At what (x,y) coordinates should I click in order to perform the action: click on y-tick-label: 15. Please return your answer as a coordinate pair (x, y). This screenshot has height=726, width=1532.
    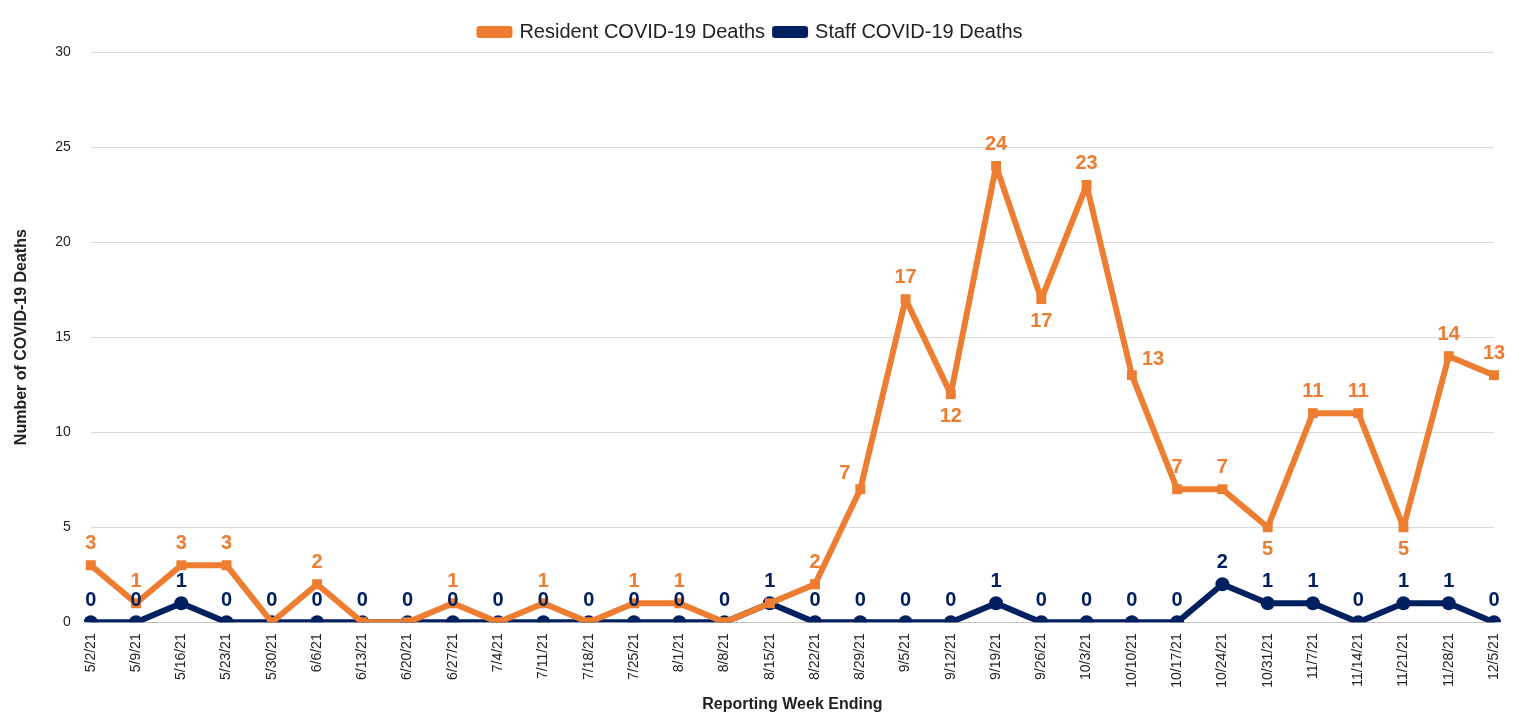
    Looking at the image, I should click on (63, 336).